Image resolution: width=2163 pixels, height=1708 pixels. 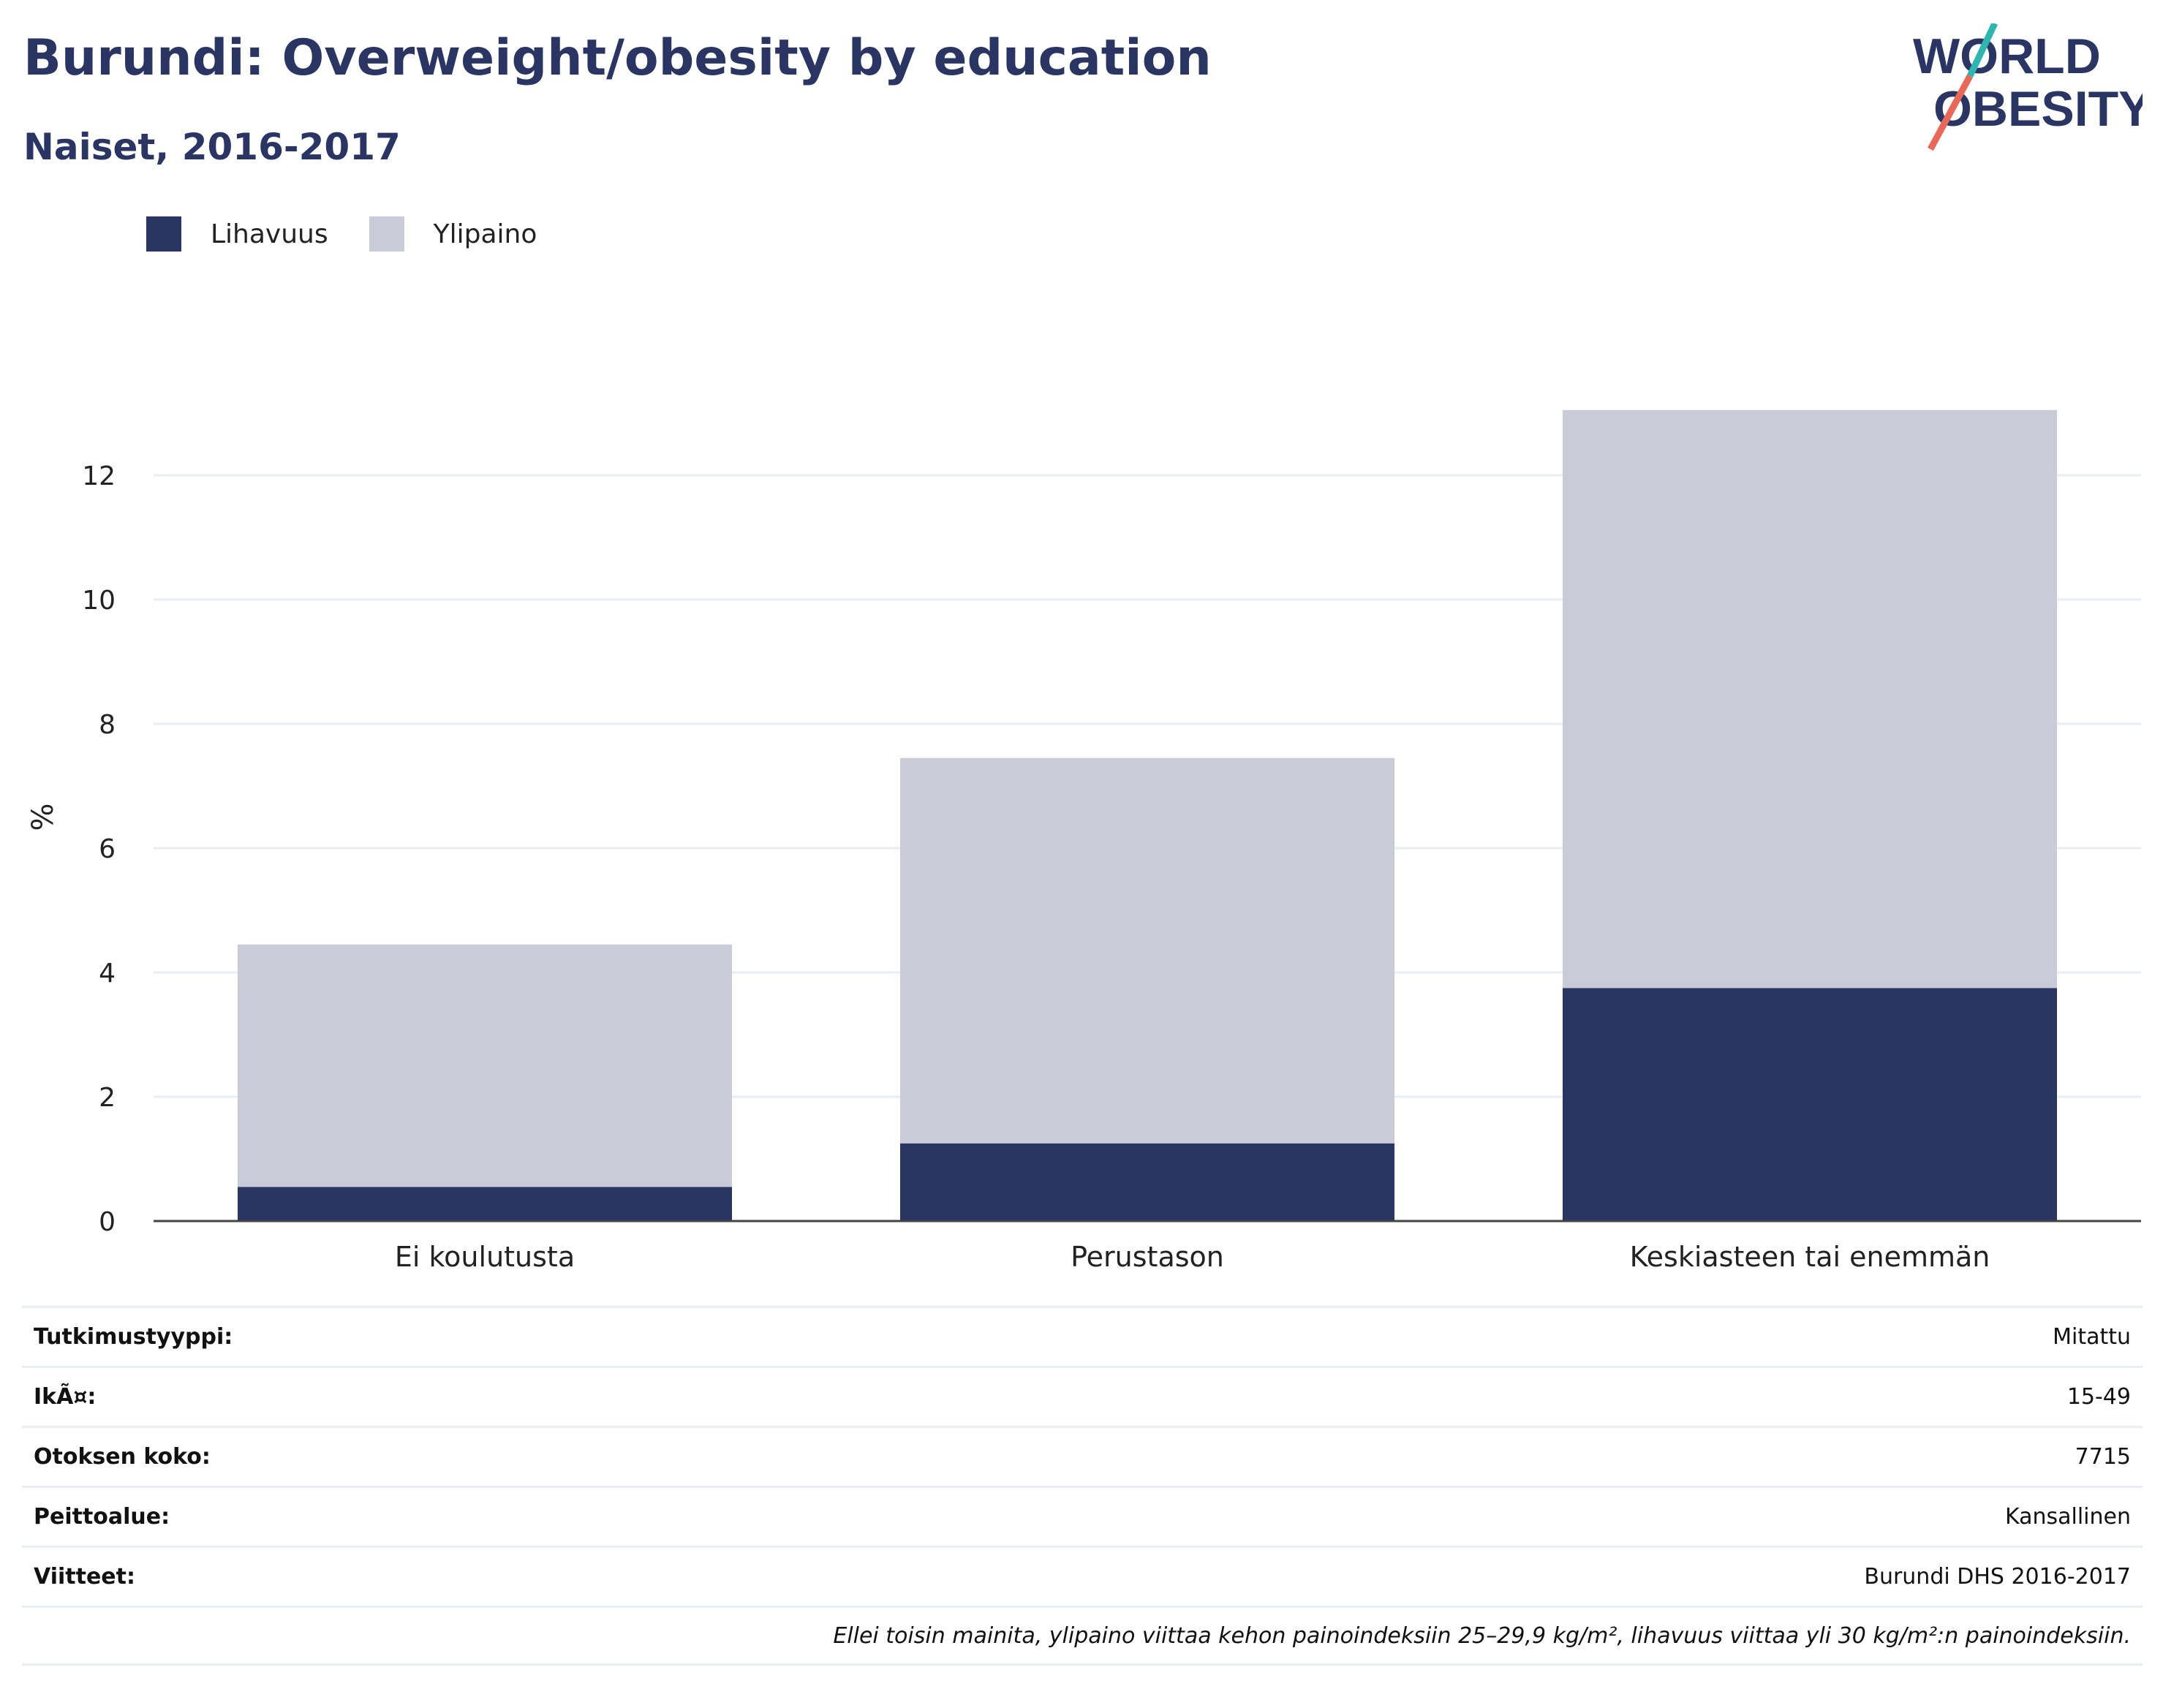 I want to click on info-row-survey-type: Tutkimustyyppi: Mitattu, so click(x=1082, y=1336).